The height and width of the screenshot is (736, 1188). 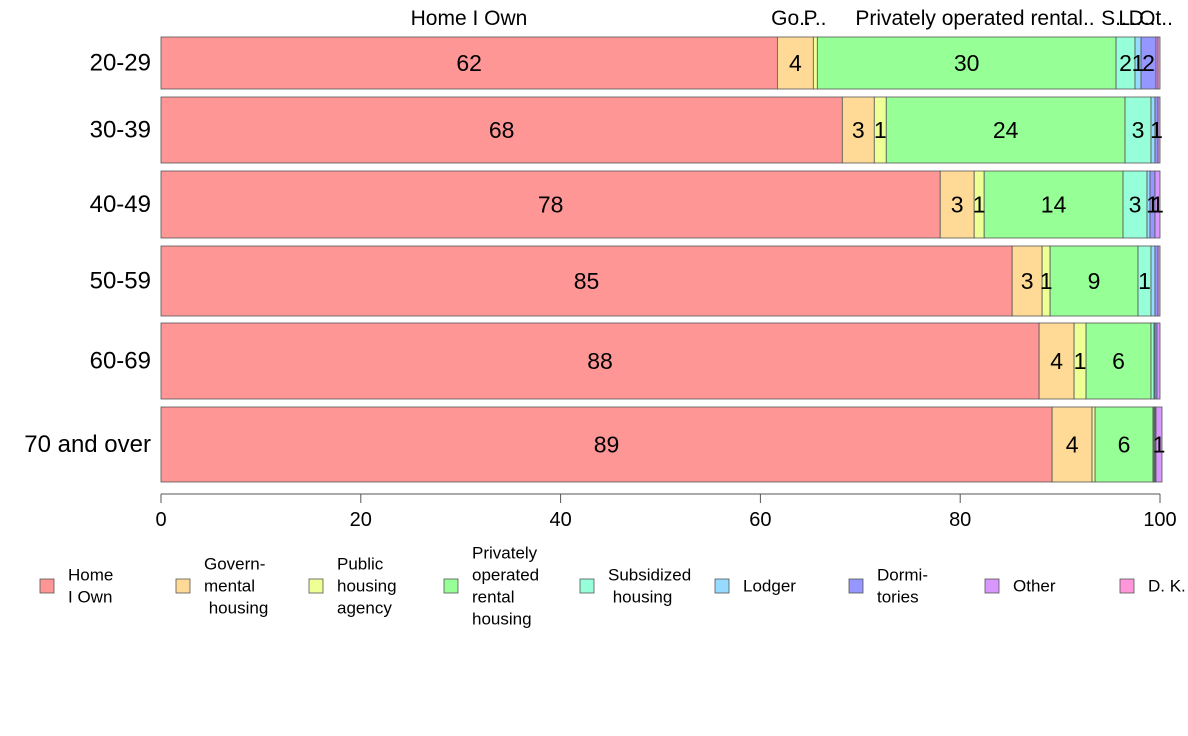 I want to click on legend-label: Public housing agency, so click(x=367, y=586).